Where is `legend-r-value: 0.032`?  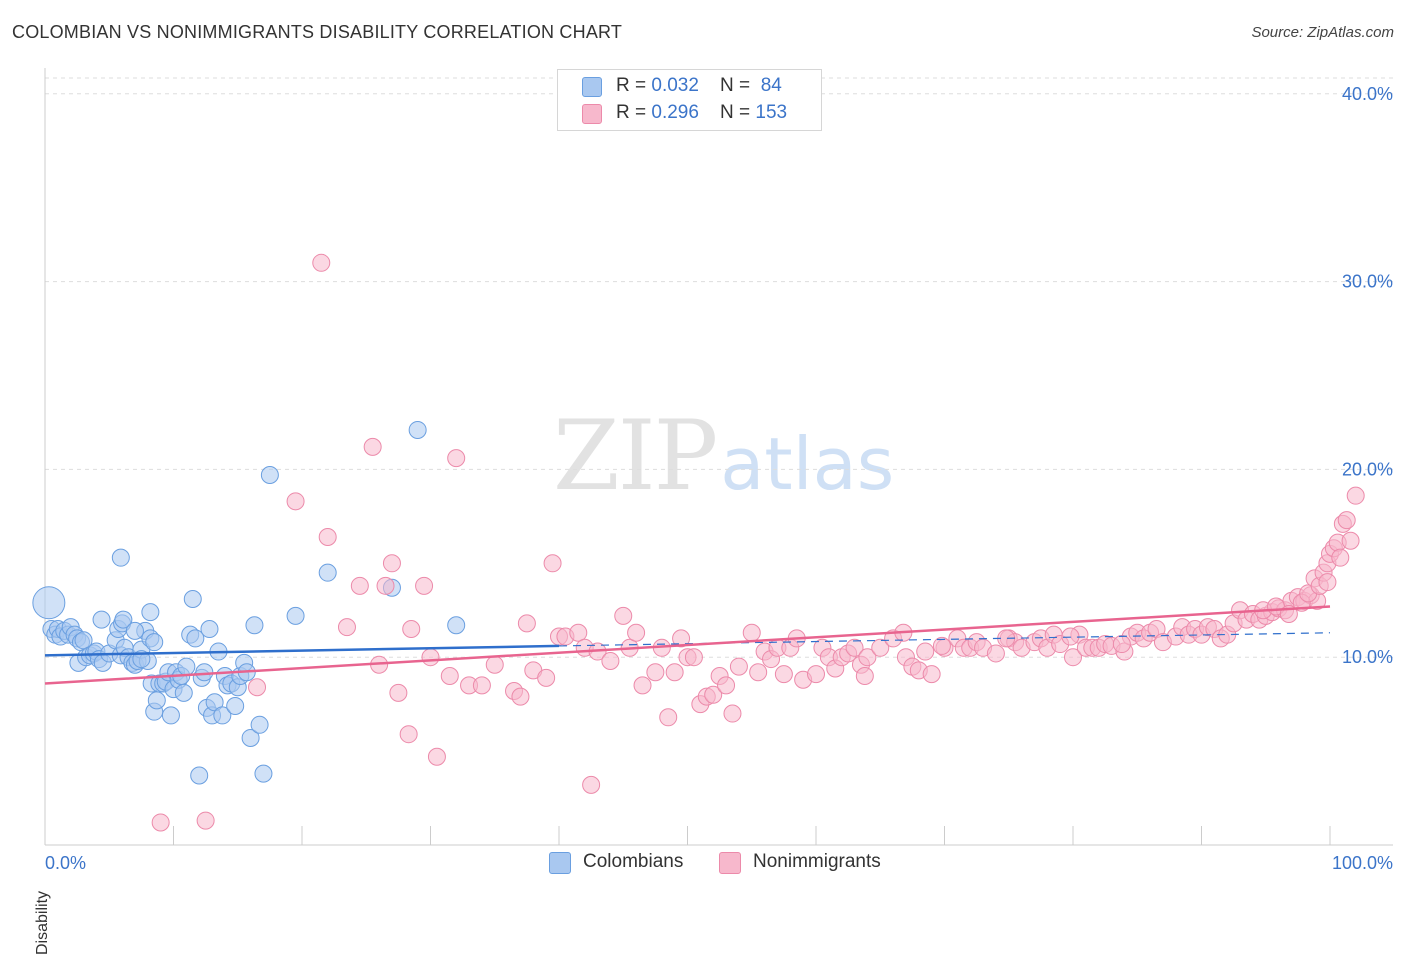 legend-r-value: 0.032 is located at coordinates (675, 85).